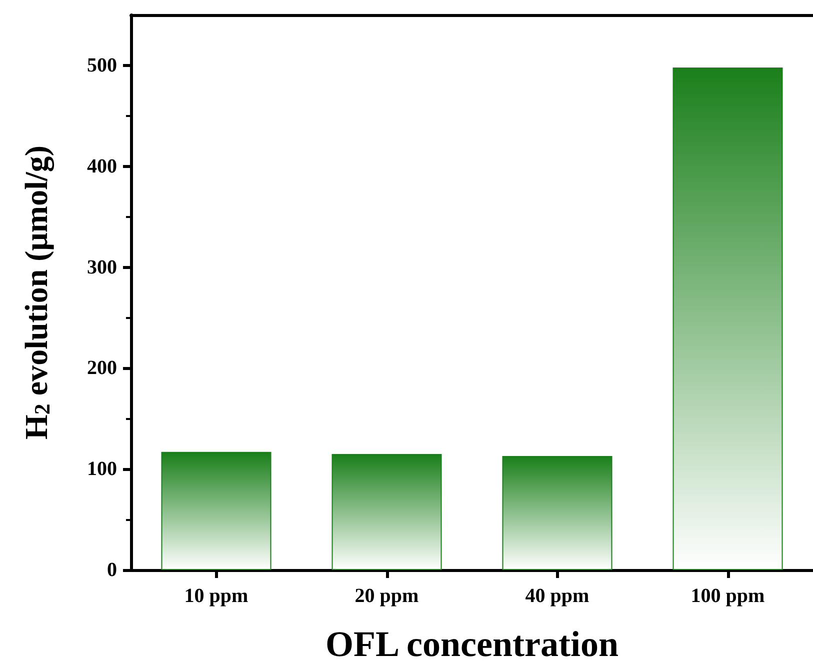  Describe the element at coordinates (557, 596) in the screenshot. I see `x-tick-label: 40 ppm` at that location.